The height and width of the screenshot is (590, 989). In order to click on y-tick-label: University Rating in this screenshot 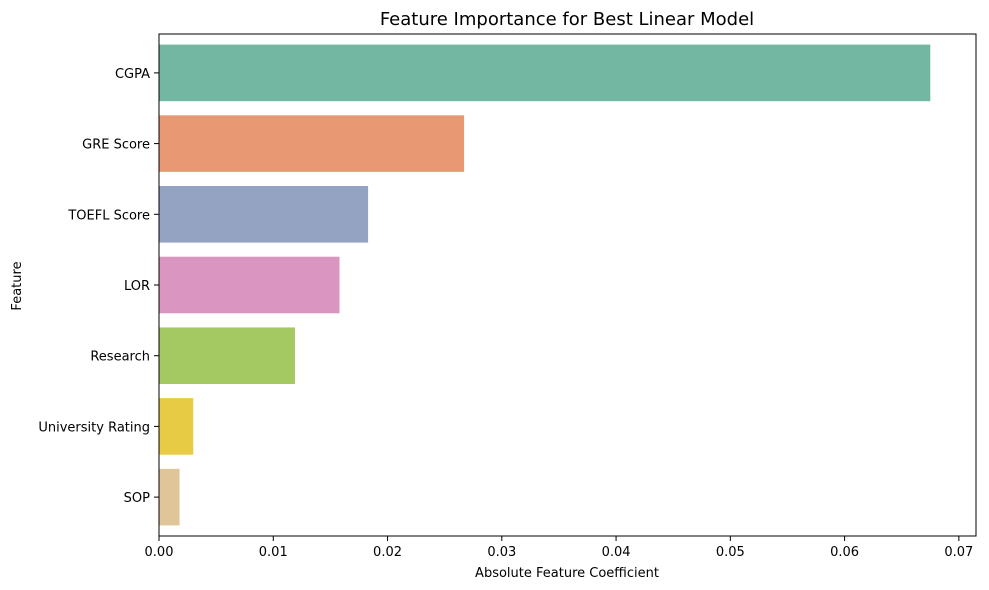, I will do `click(94, 427)`.